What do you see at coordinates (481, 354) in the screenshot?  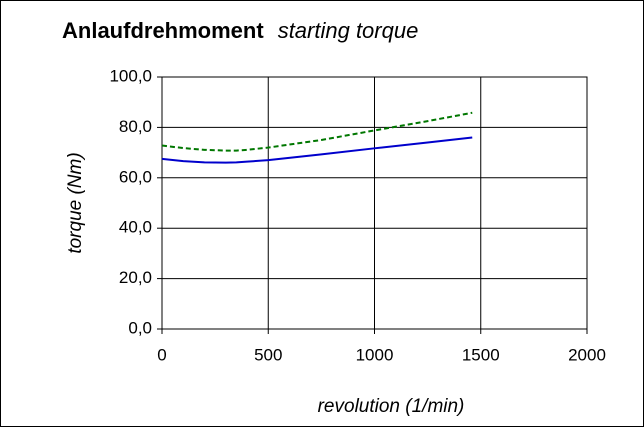 I see `x-tick-label: 1500` at bounding box center [481, 354].